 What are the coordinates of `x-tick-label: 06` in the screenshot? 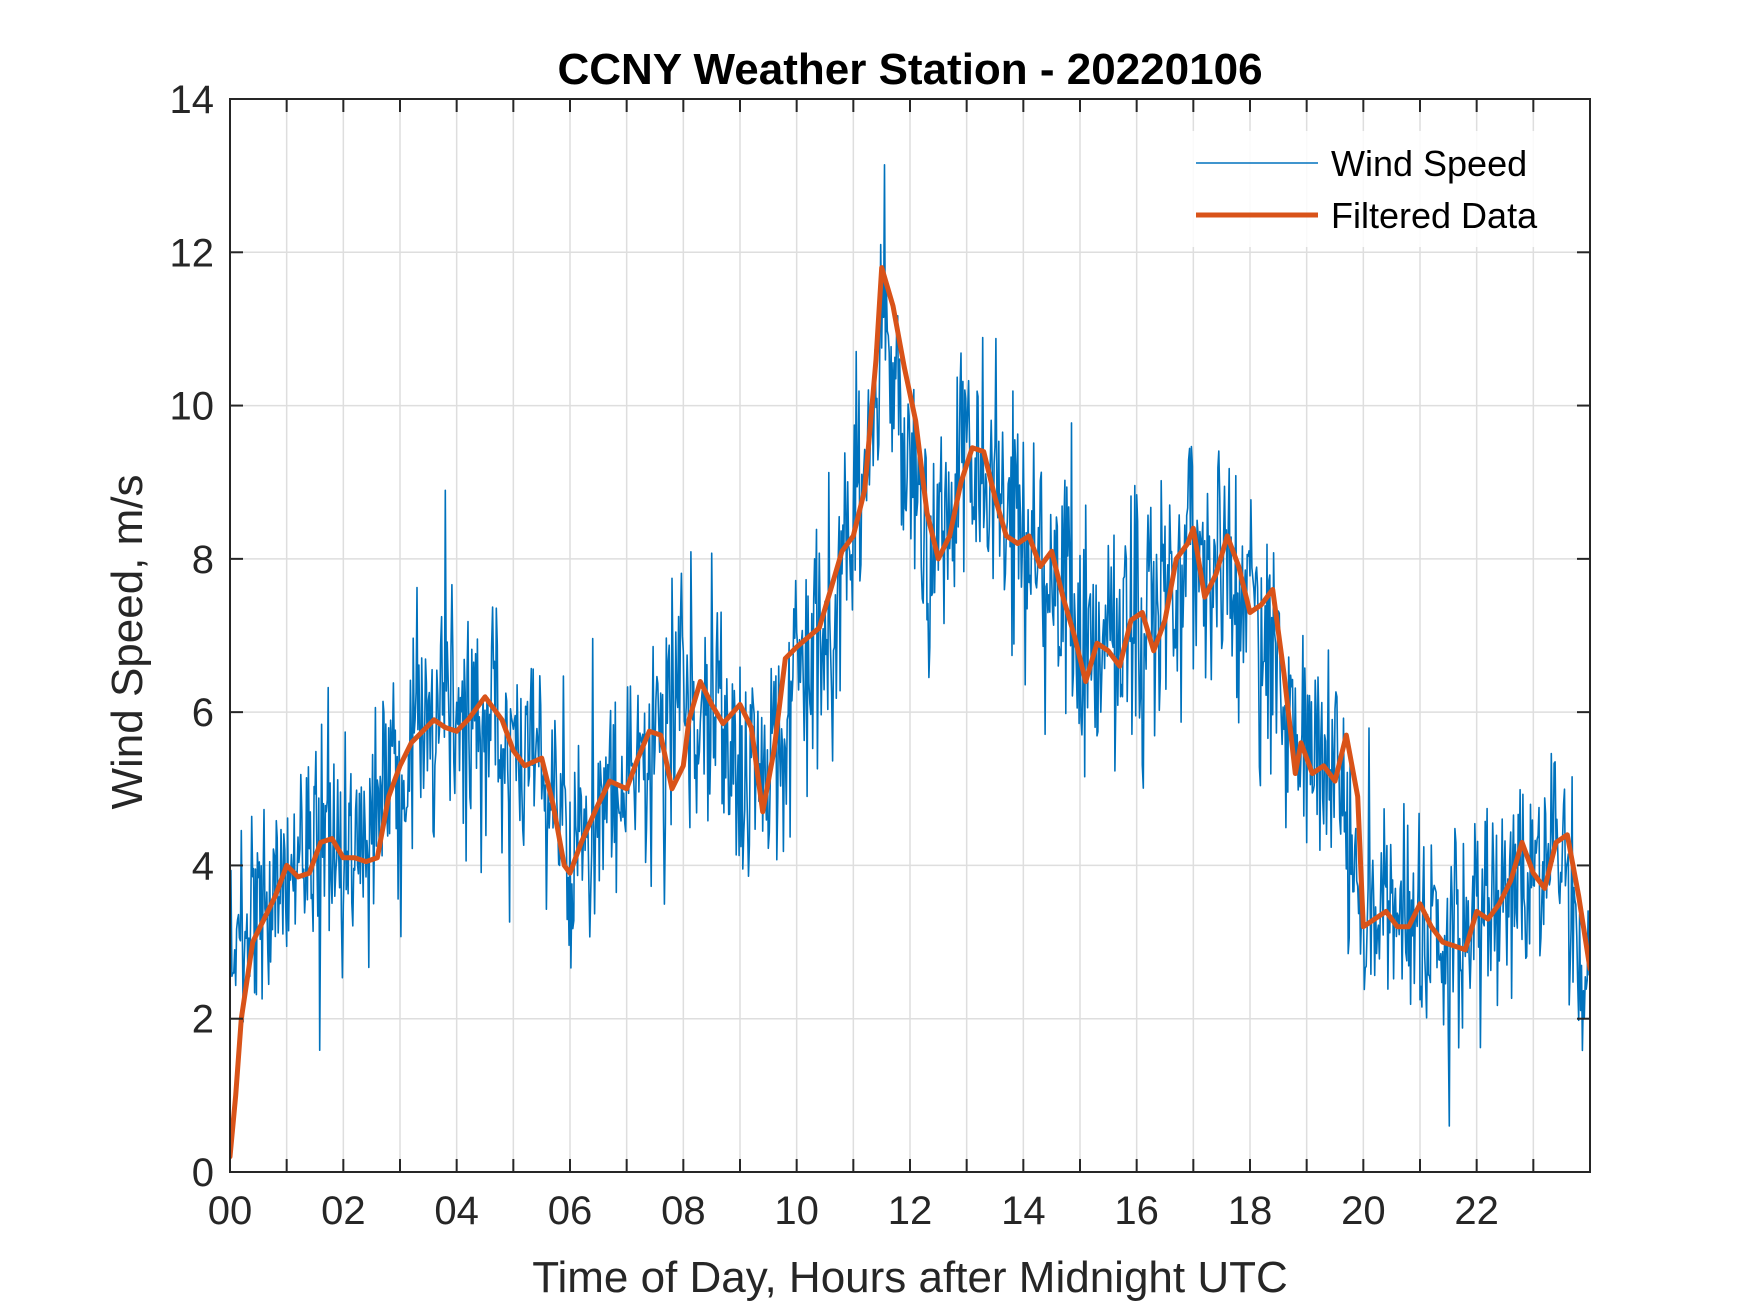 It's located at (570, 1211).